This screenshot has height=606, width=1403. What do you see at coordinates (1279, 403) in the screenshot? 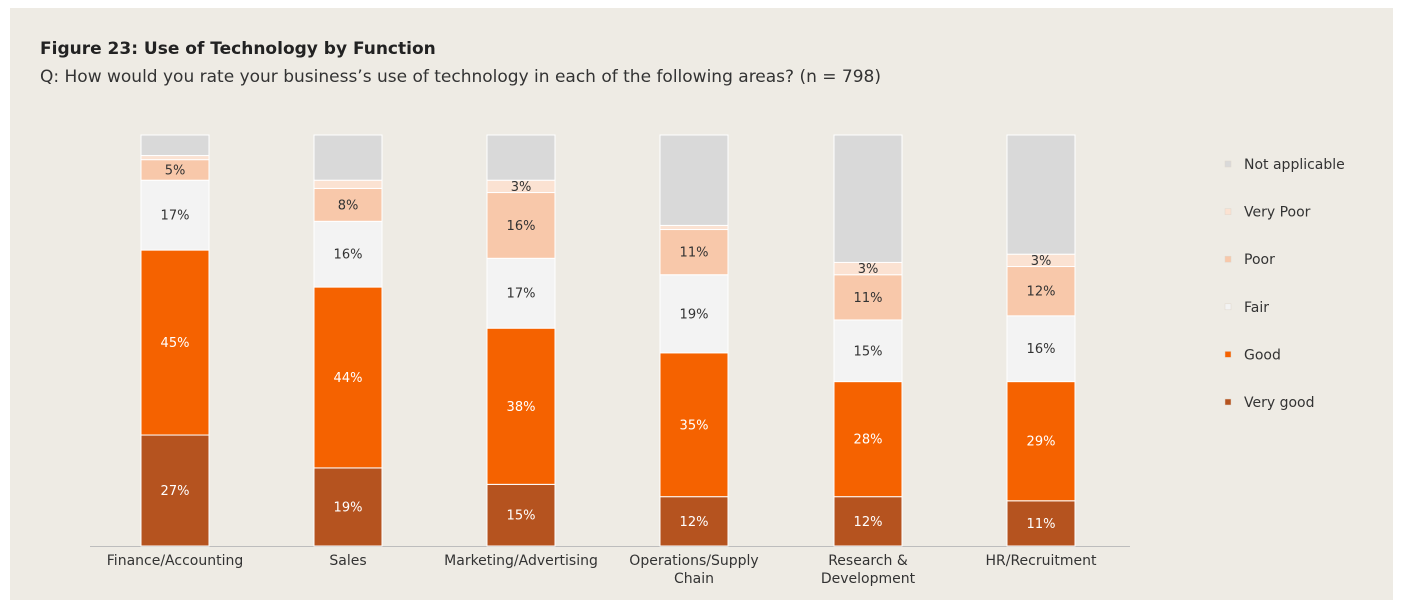
I see `legend-label: Very good` at bounding box center [1279, 403].